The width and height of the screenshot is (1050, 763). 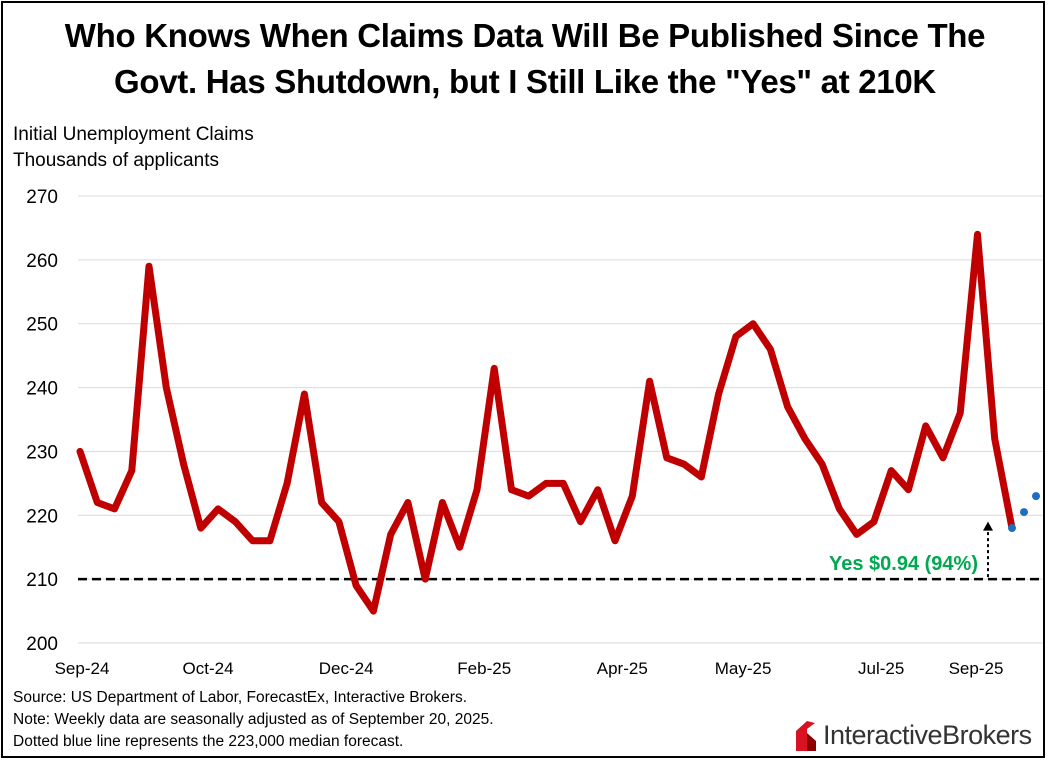 What do you see at coordinates (42, 389) in the screenshot?
I see `y-tick-label: 240` at bounding box center [42, 389].